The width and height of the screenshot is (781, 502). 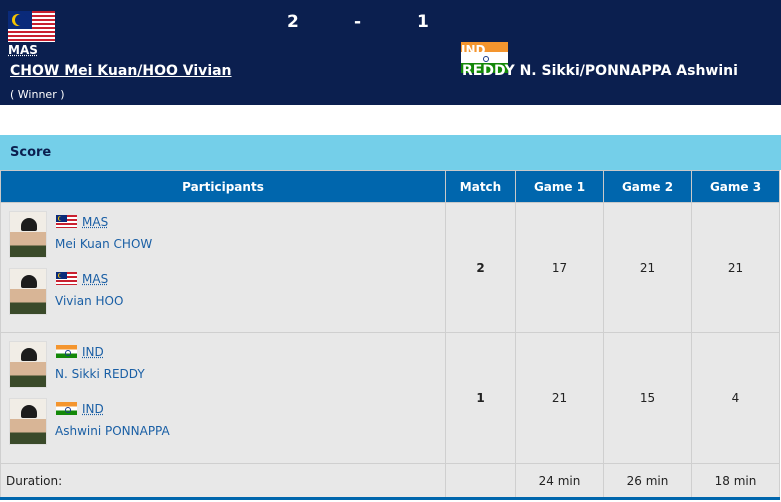 What do you see at coordinates (121, 71) in the screenshot?
I see `home-team-link: CHOW Mei Kuan/HOO Vivian` at bounding box center [121, 71].